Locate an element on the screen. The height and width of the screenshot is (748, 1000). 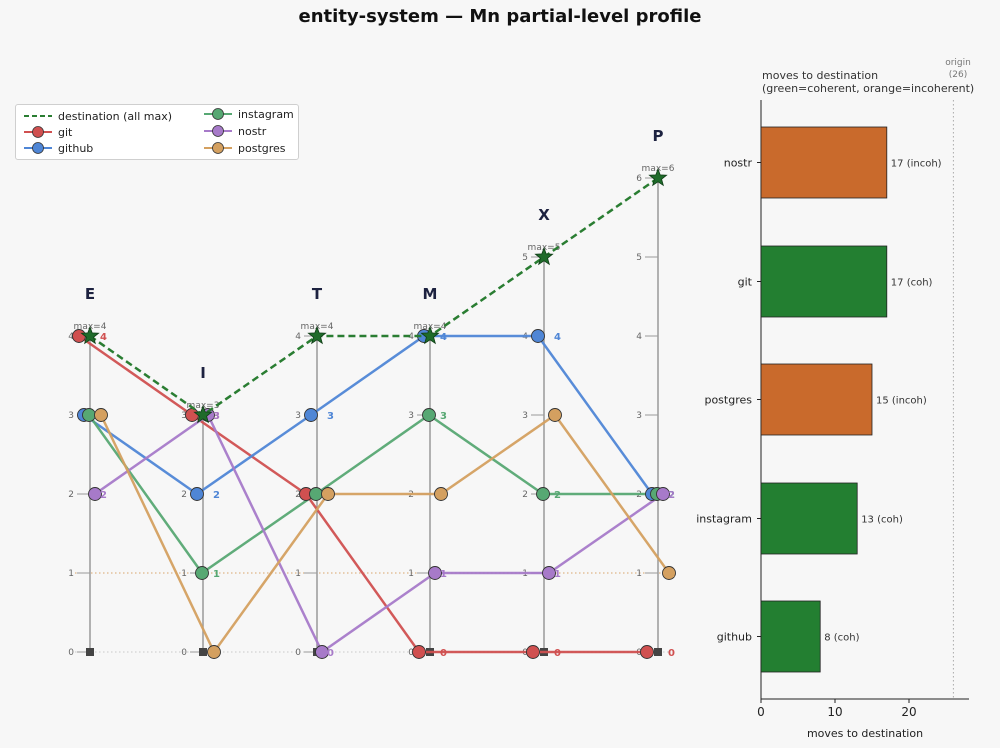
axis-T-label: T is located at coordinates (317, 294).